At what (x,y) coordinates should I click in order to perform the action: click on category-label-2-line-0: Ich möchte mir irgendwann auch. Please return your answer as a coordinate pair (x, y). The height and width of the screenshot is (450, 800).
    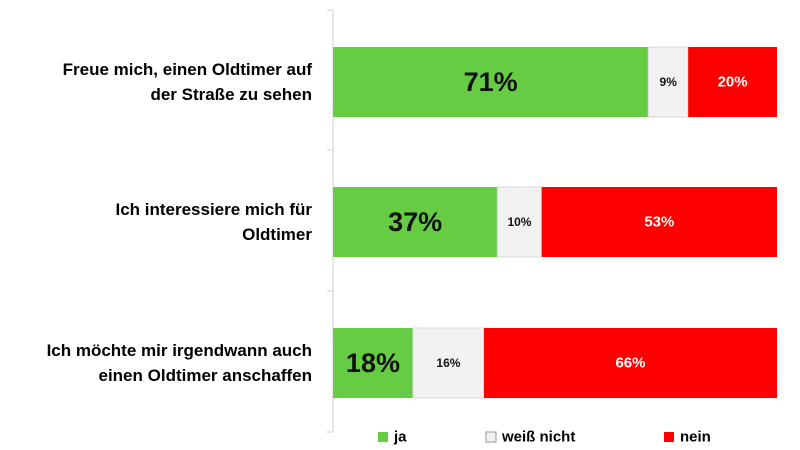
    Looking at the image, I should click on (179, 350).